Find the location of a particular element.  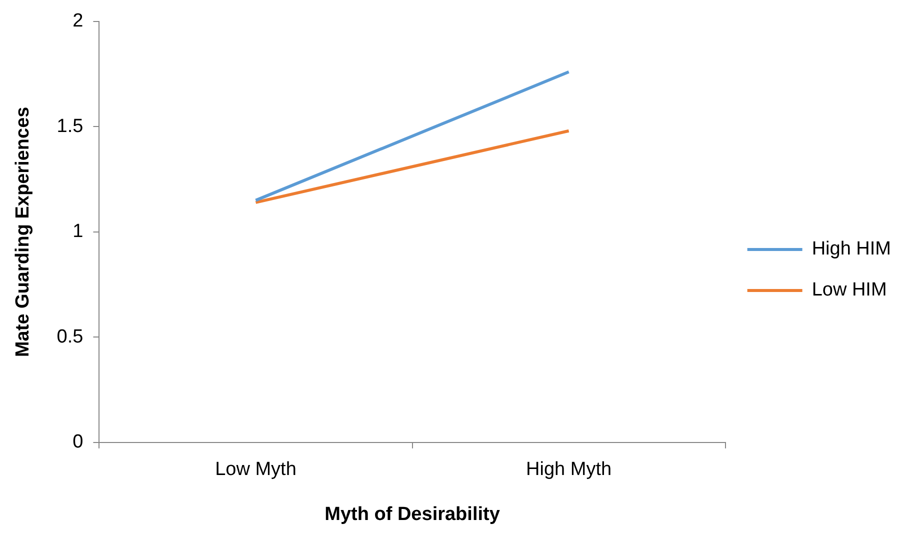

x-tick-label: Low Myth is located at coordinates (255, 469).